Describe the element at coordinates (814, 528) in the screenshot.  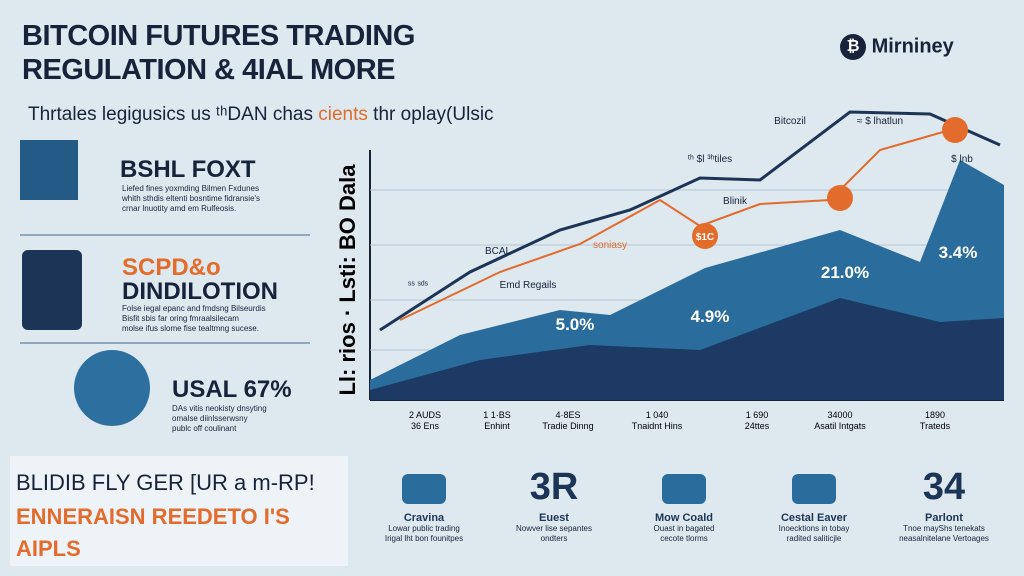
I see `card-text: Inoecktions in tobay` at that location.